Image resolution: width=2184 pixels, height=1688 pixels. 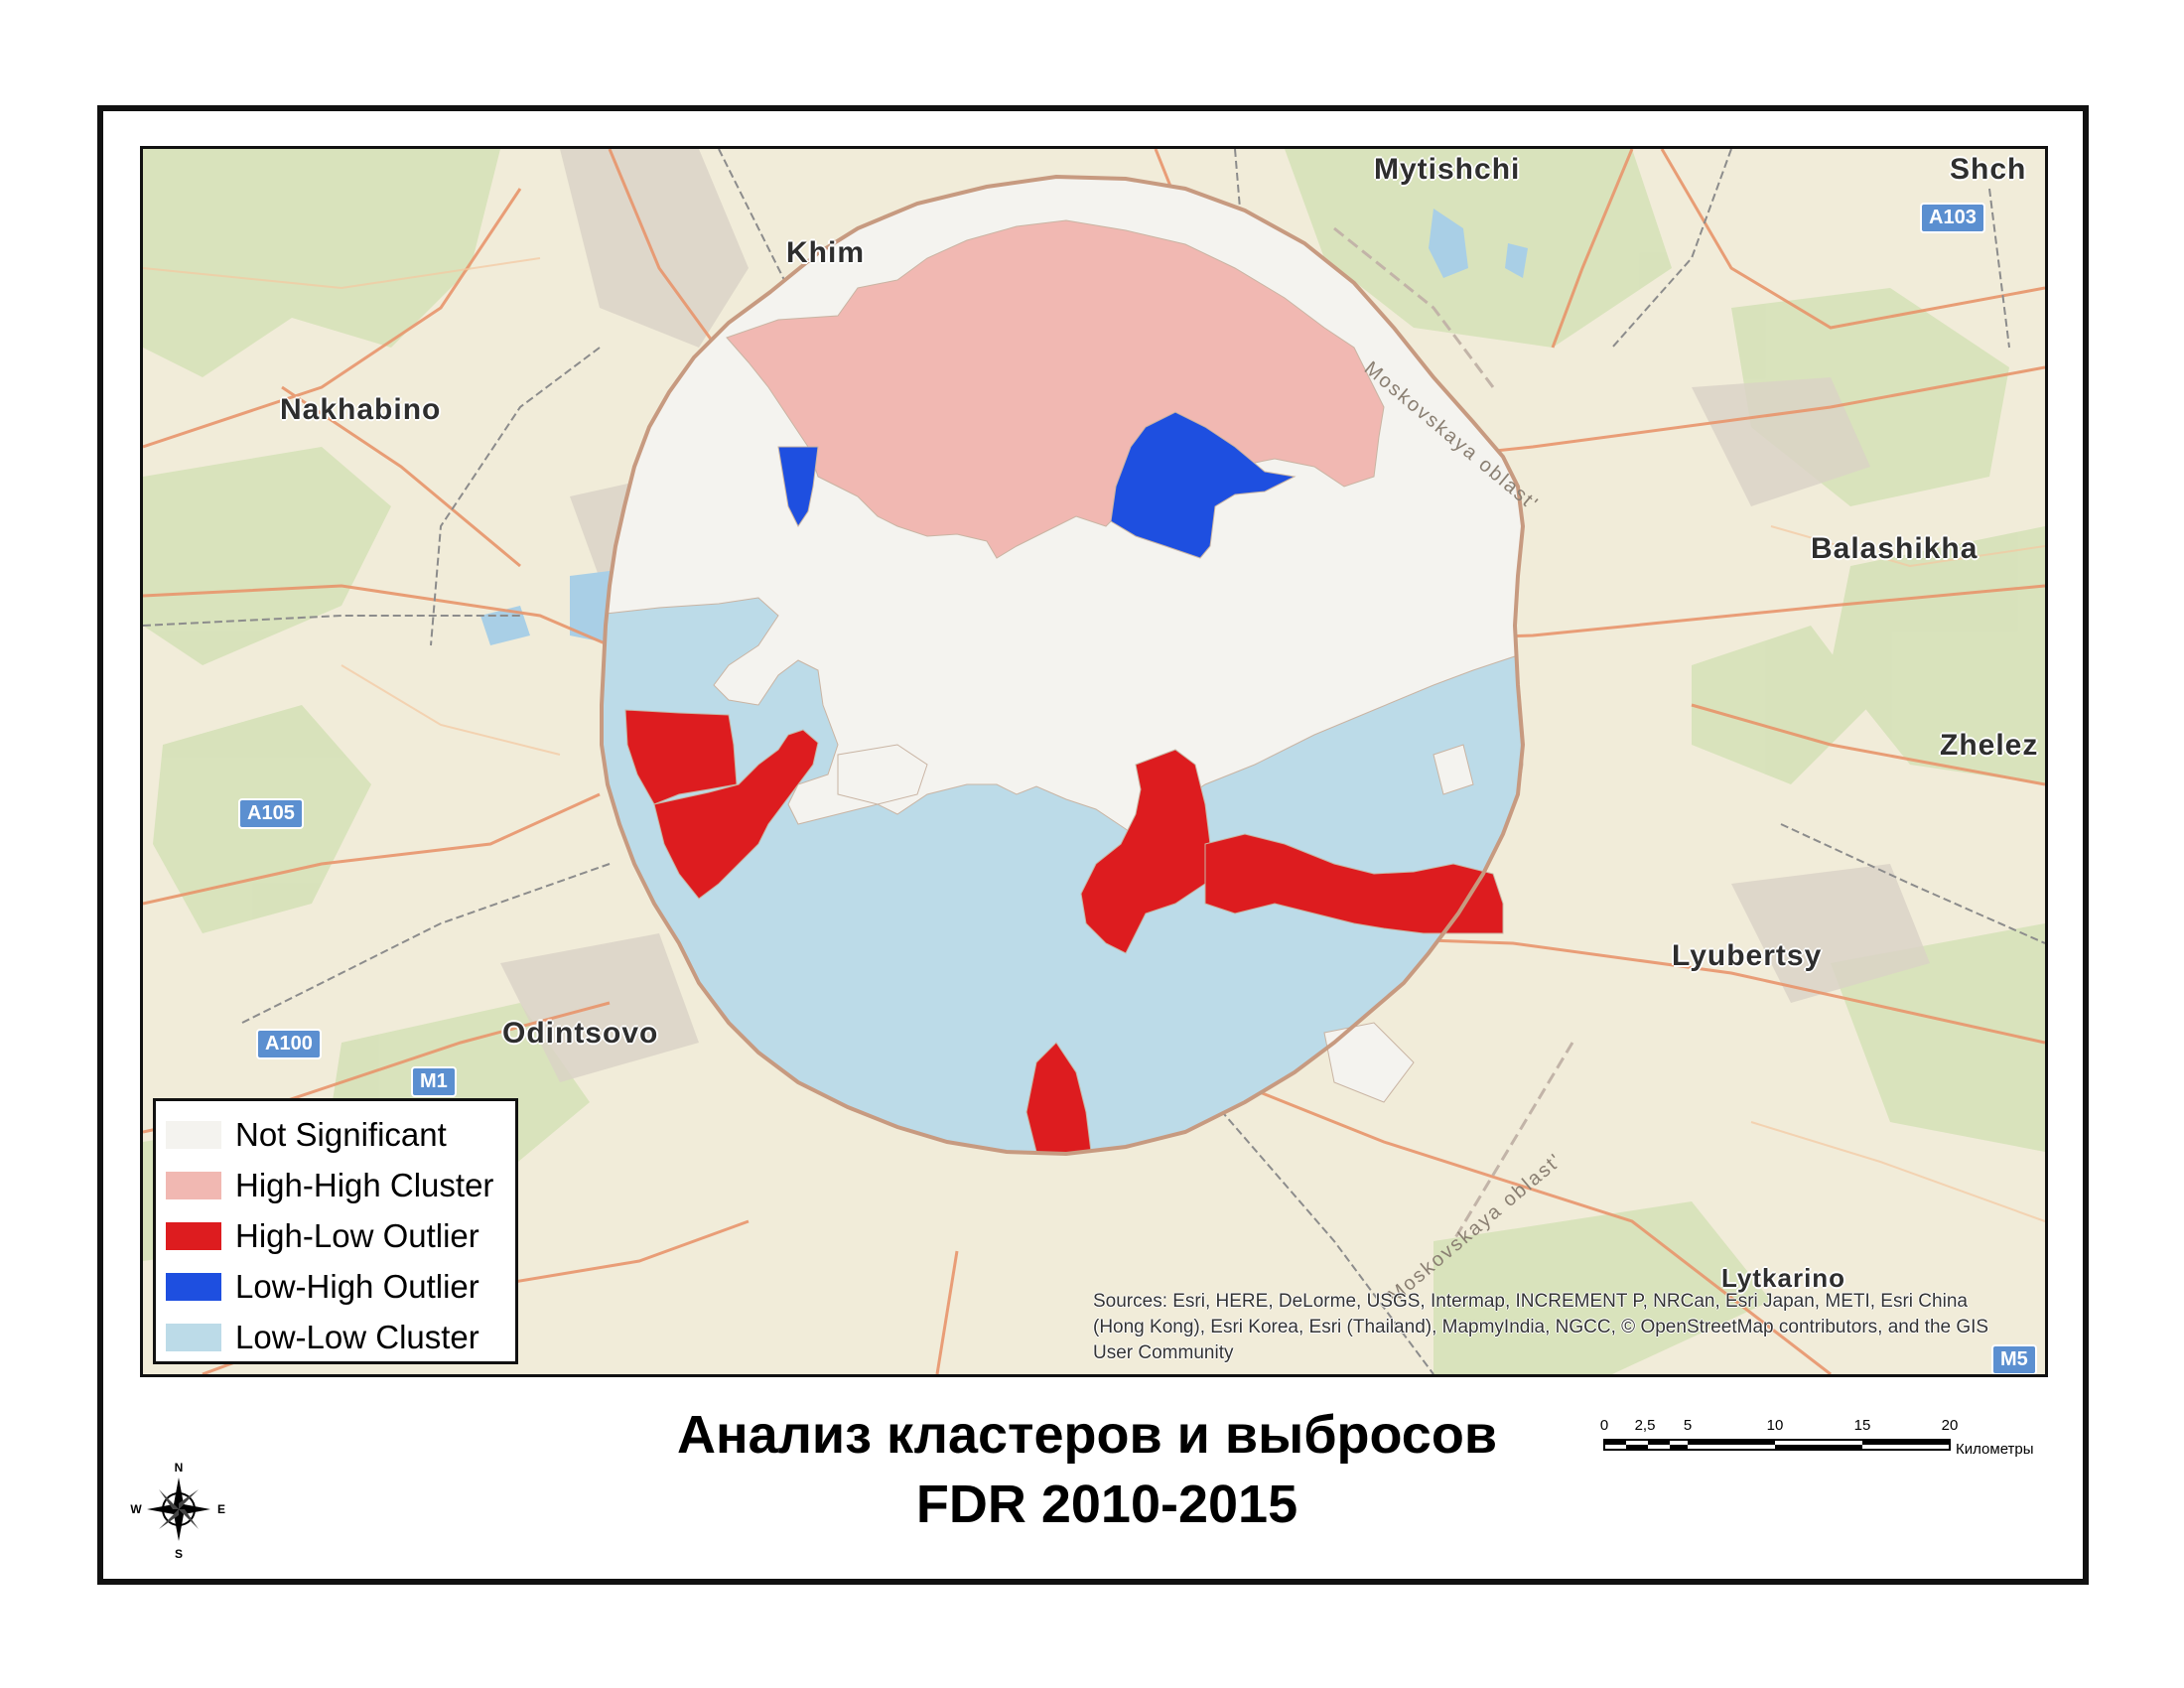 I want to click on compass-e: E, so click(x=221, y=1509).